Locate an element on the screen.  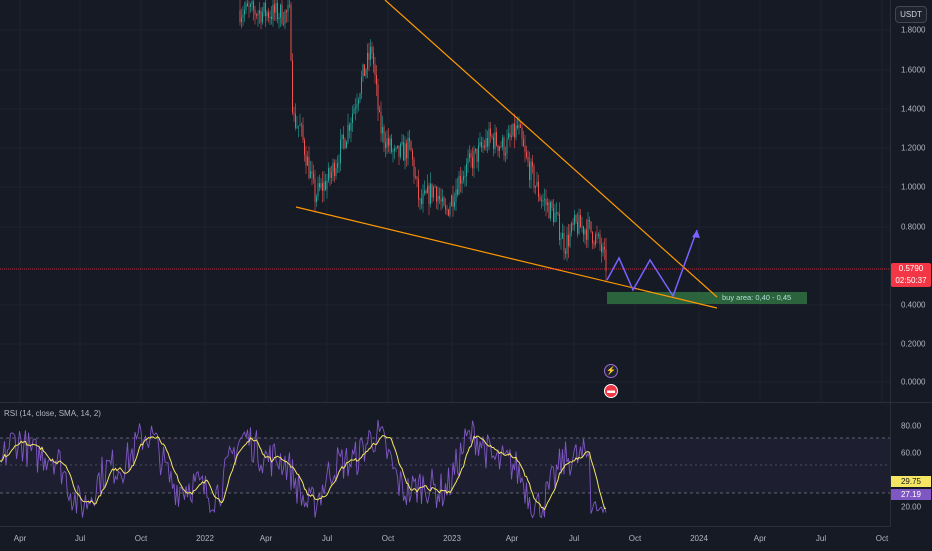
rsi-tick: 20.00 is located at coordinates (911, 507).